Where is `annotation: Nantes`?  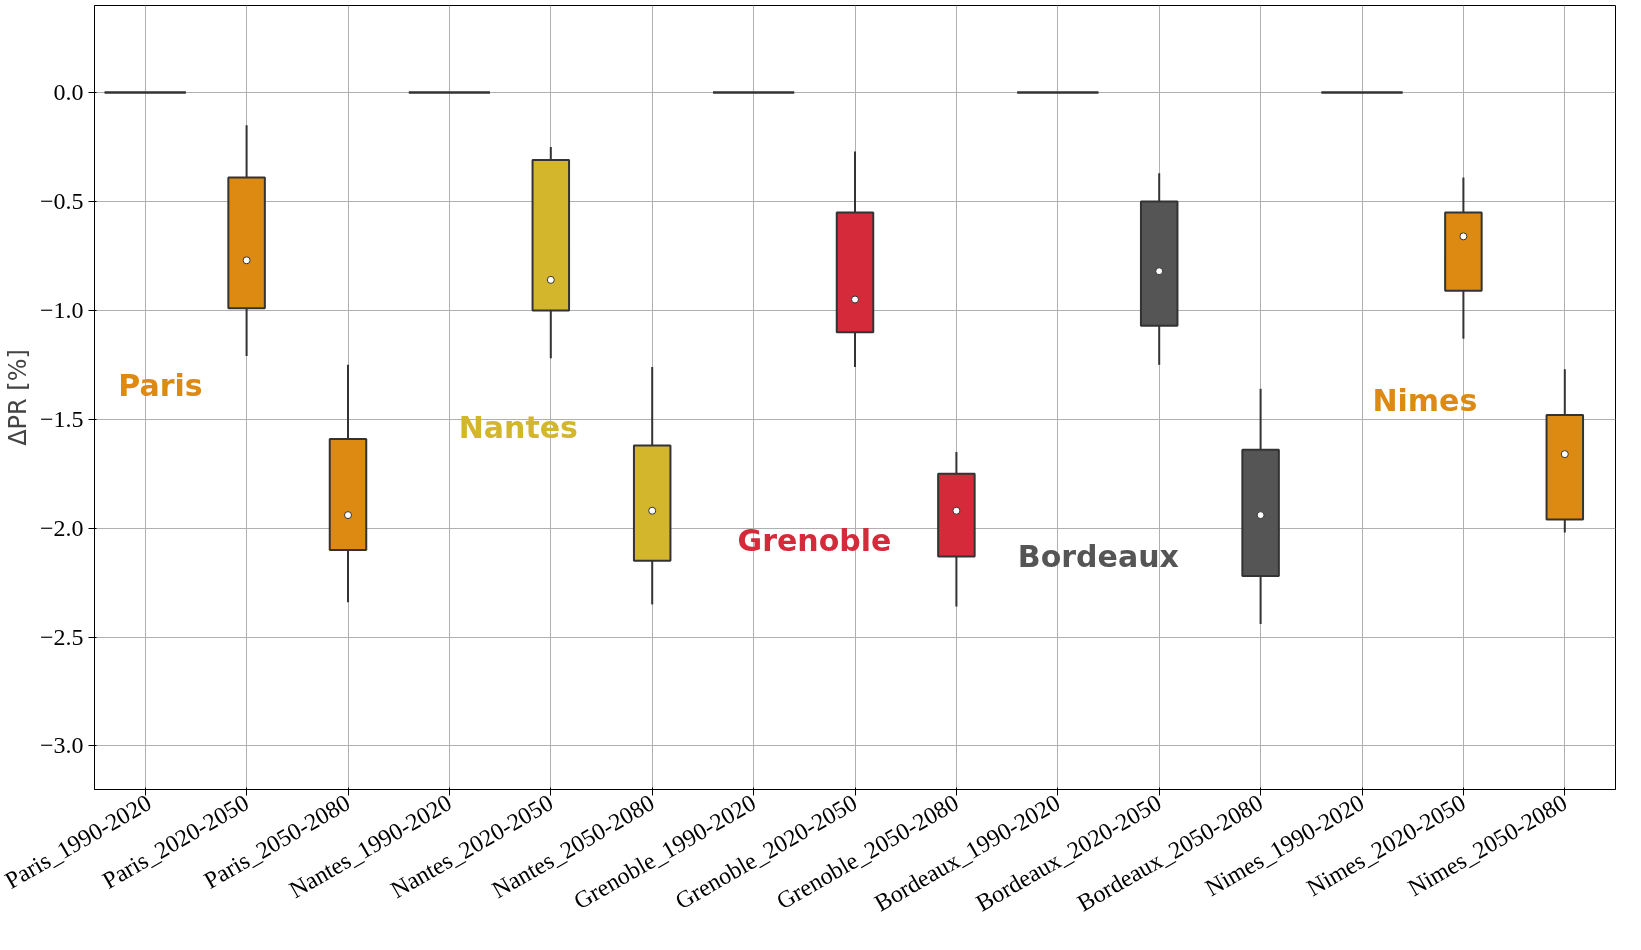
annotation: Nantes is located at coordinates (518, 427).